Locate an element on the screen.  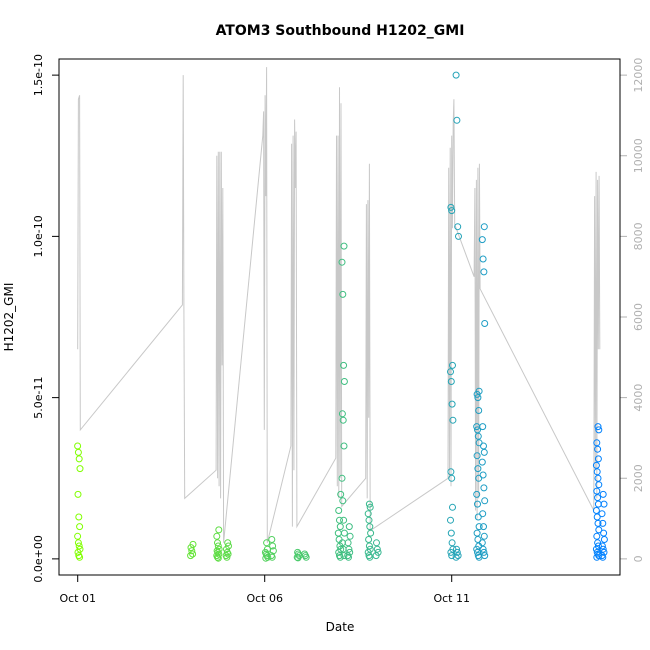
y-tick-label: 0.0e+00 is located at coordinates (38, 558).